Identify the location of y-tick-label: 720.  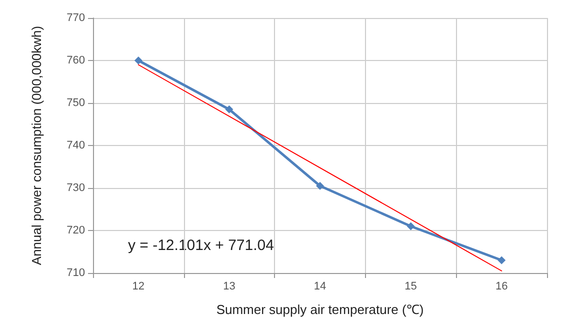
(75, 230).